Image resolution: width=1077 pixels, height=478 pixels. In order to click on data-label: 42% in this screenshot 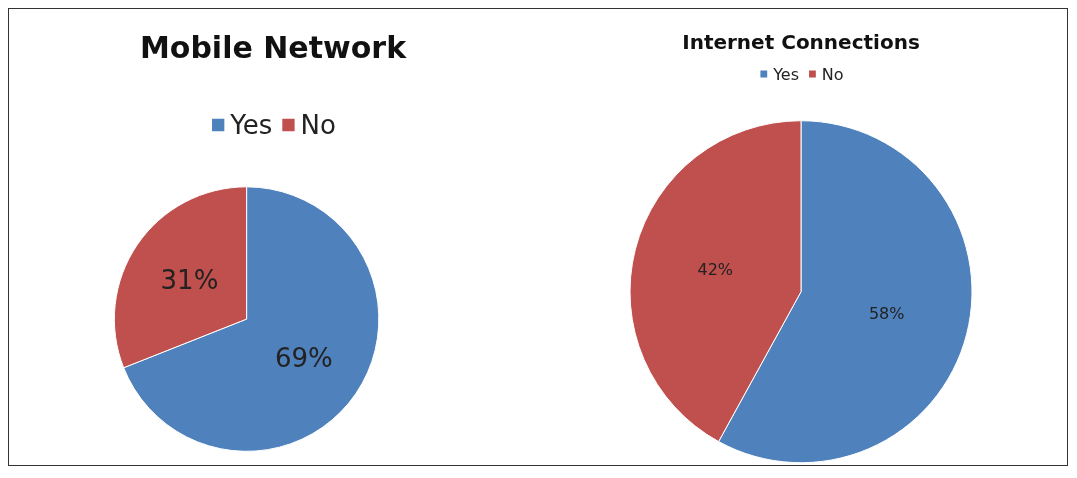, I will do `click(715, 270)`.